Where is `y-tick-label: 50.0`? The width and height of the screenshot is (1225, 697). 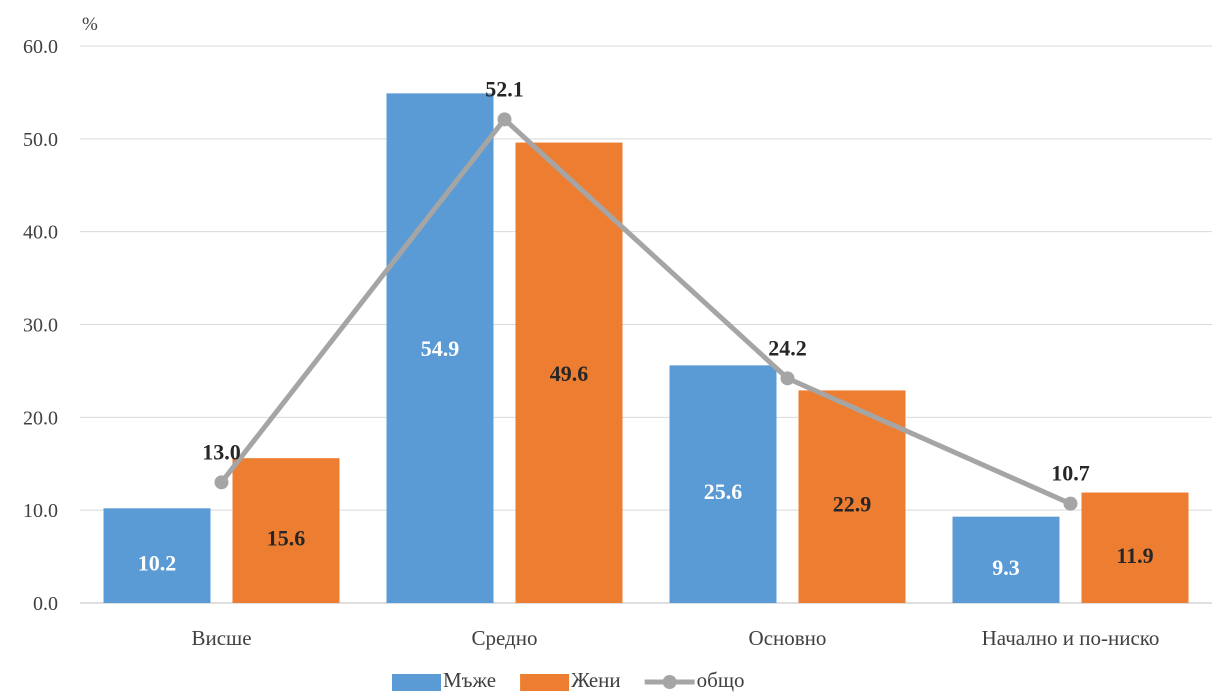
y-tick-label: 50.0 is located at coordinates (40, 140).